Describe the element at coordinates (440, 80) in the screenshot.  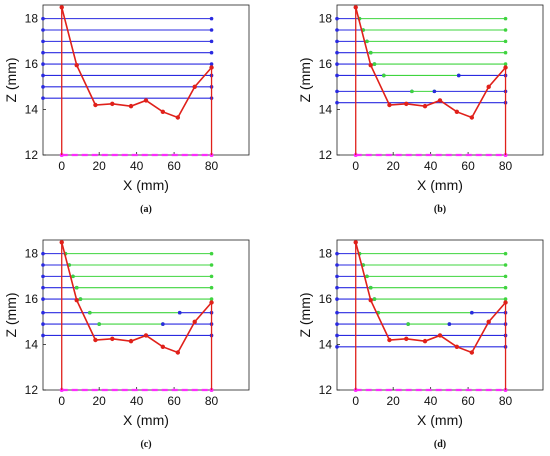
I see `plot-area` at that location.